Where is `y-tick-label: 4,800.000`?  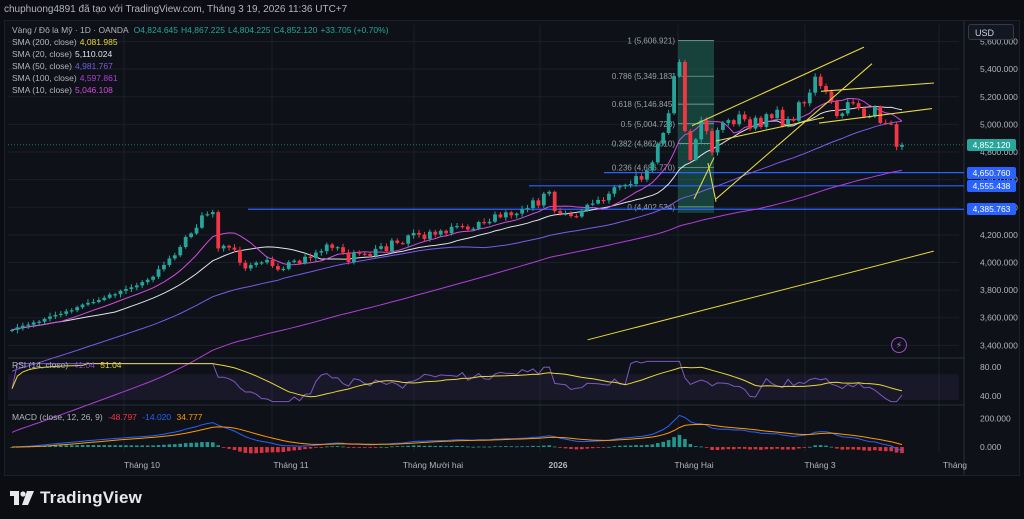
y-tick-label: 4,800.000 is located at coordinates (999, 152).